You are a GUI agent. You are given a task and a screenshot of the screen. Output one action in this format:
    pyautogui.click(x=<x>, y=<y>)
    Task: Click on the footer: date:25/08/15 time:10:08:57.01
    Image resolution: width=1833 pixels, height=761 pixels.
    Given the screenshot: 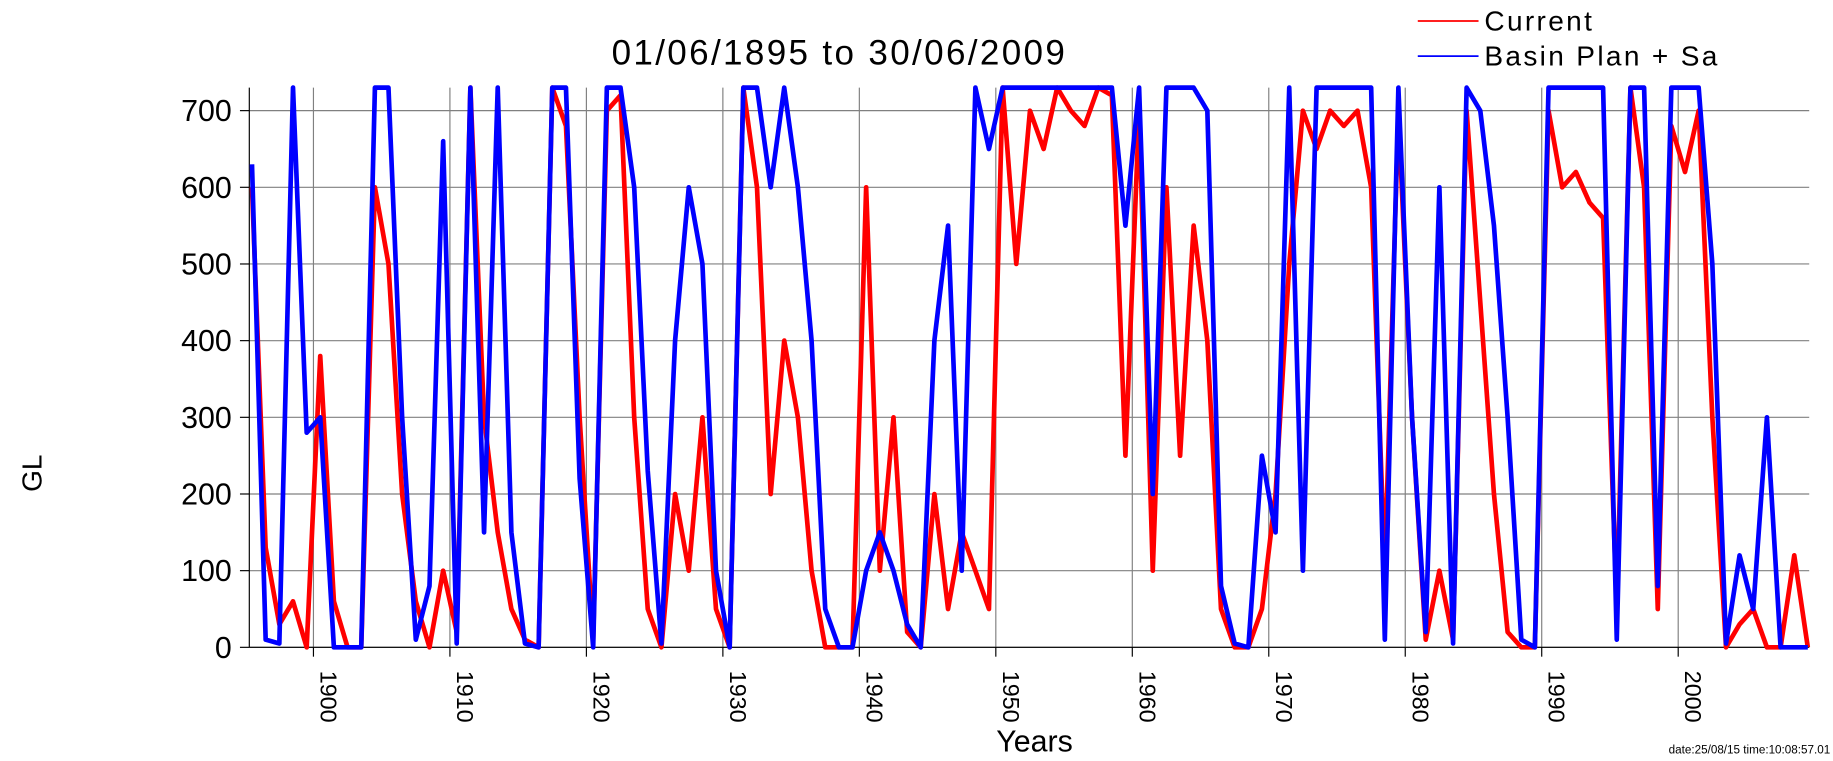 What is the action you would take?
    pyautogui.click(x=1750, y=750)
    